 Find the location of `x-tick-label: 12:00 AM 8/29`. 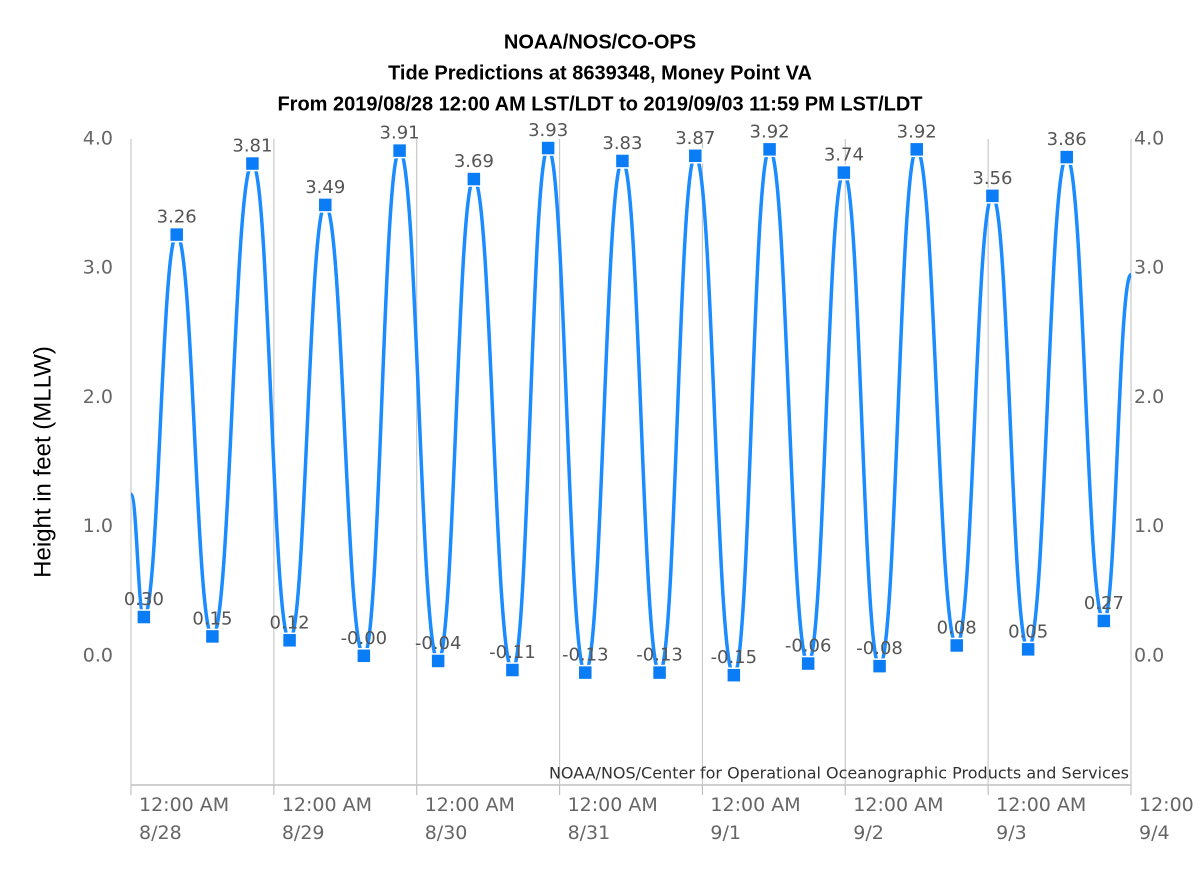

x-tick-label: 12:00 AM 8/29 is located at coordinates (327, 819).